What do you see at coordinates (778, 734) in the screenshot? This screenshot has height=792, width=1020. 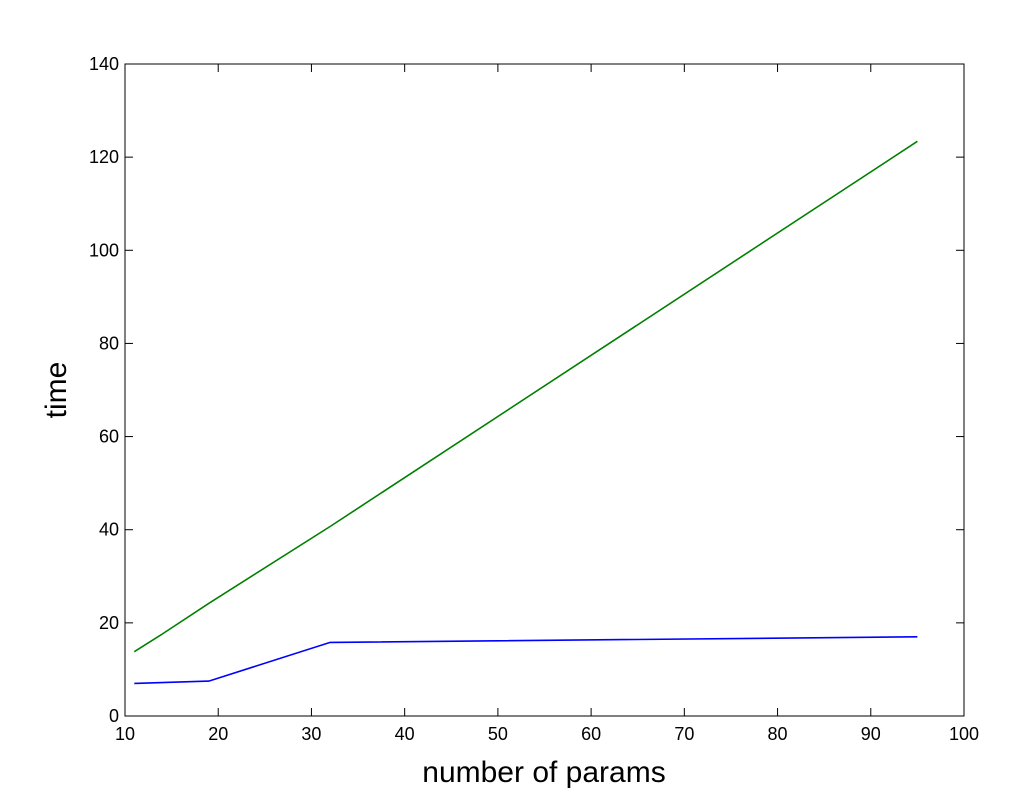 I see `x-tick-label: 80` at bounding box center [778, 734].